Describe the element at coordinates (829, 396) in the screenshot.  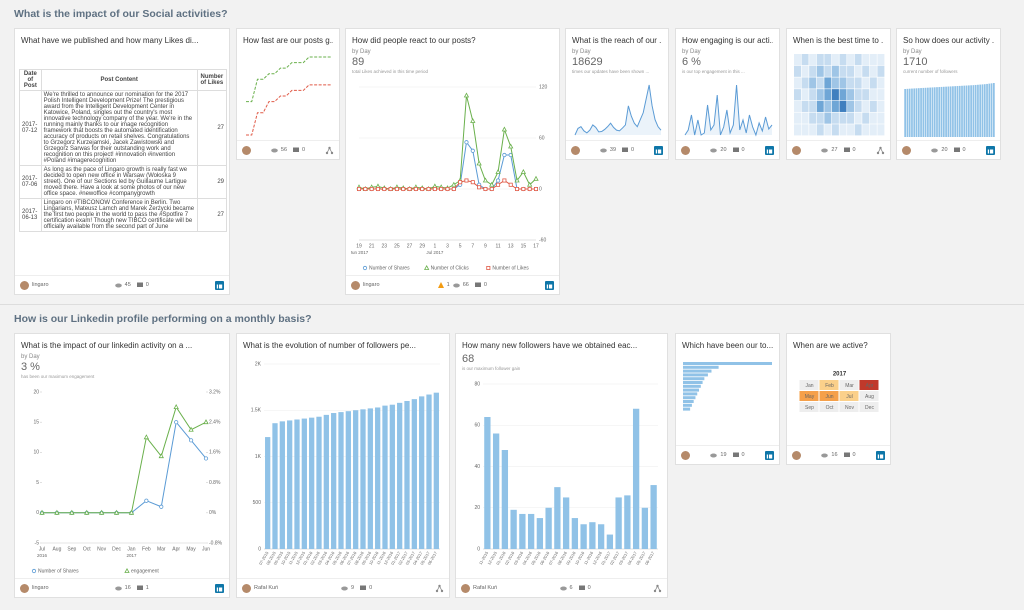
I see `month-cell` at that location.